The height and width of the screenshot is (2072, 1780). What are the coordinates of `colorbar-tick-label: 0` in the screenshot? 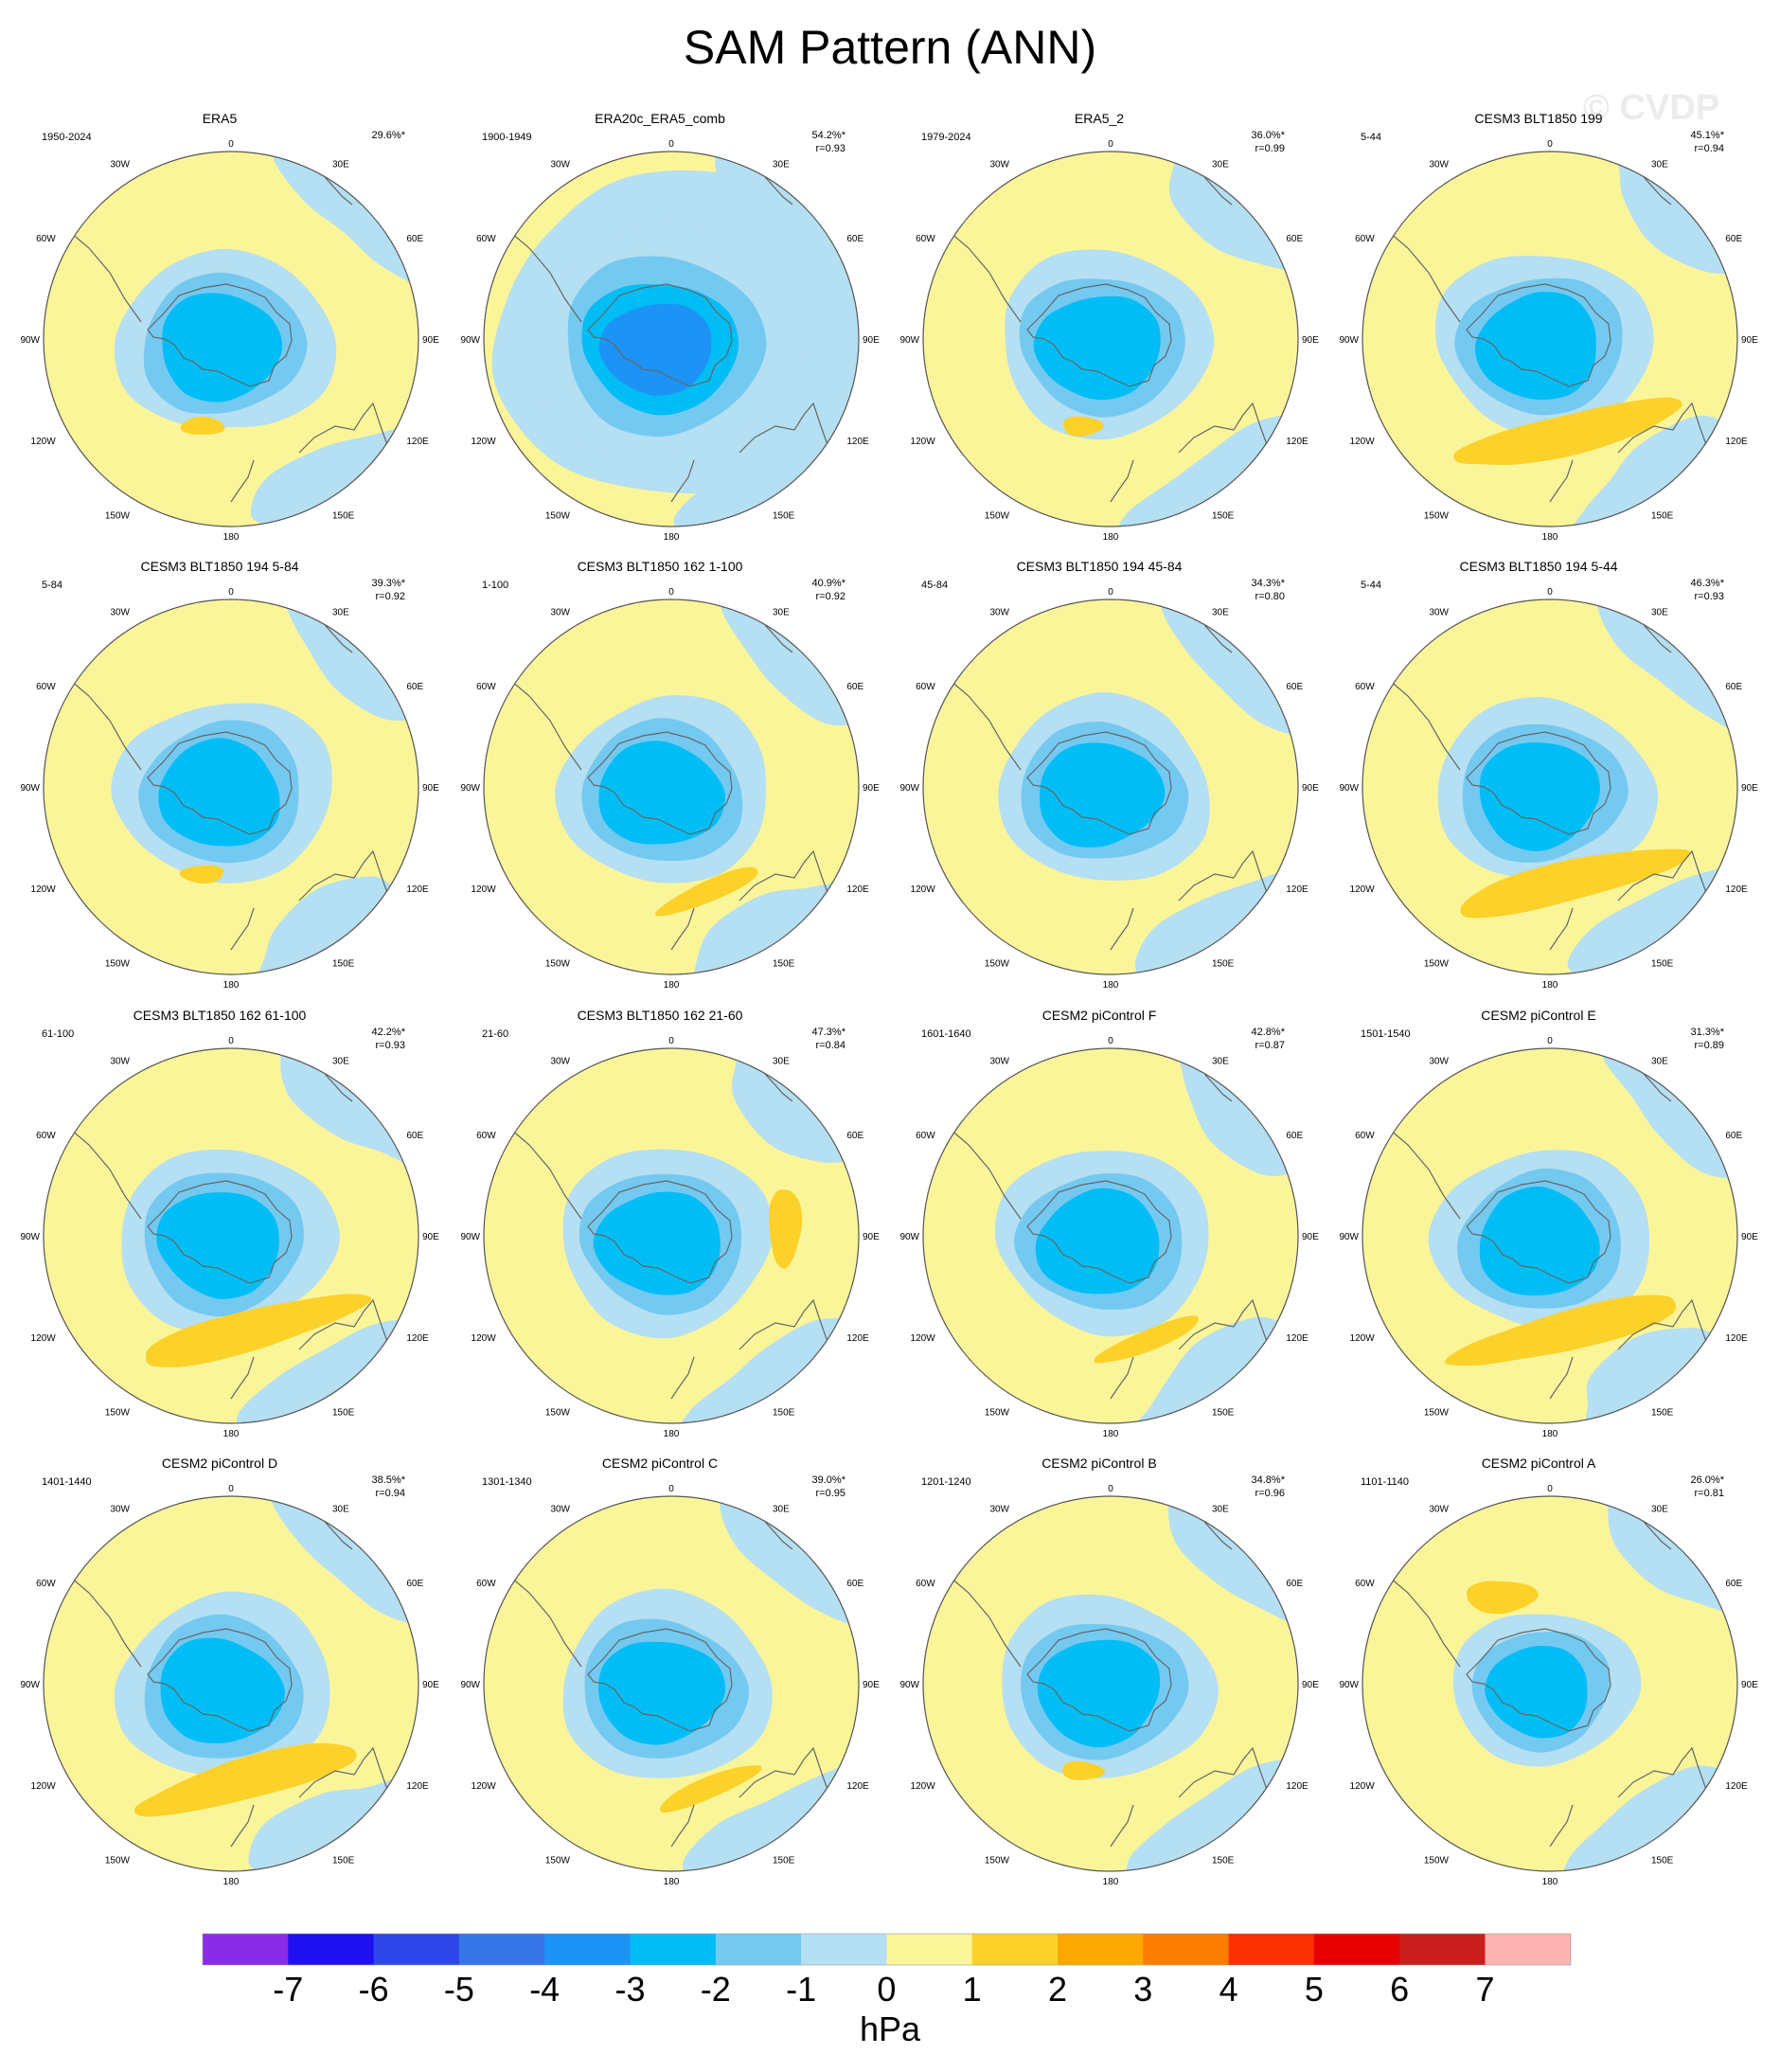 It's located at (886, 1989).